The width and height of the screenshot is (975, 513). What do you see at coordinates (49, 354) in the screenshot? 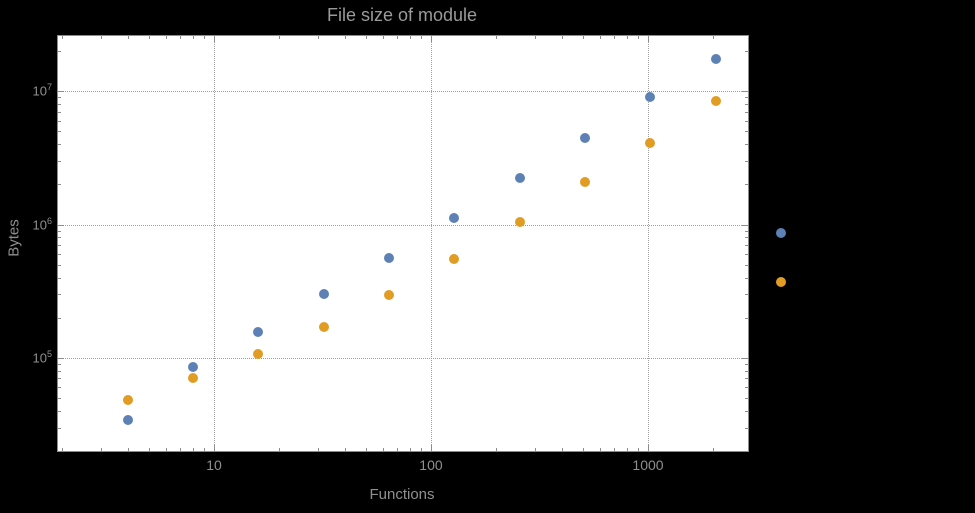
I see `y-tick-exponent: 5` at bounding box center [49, 354].